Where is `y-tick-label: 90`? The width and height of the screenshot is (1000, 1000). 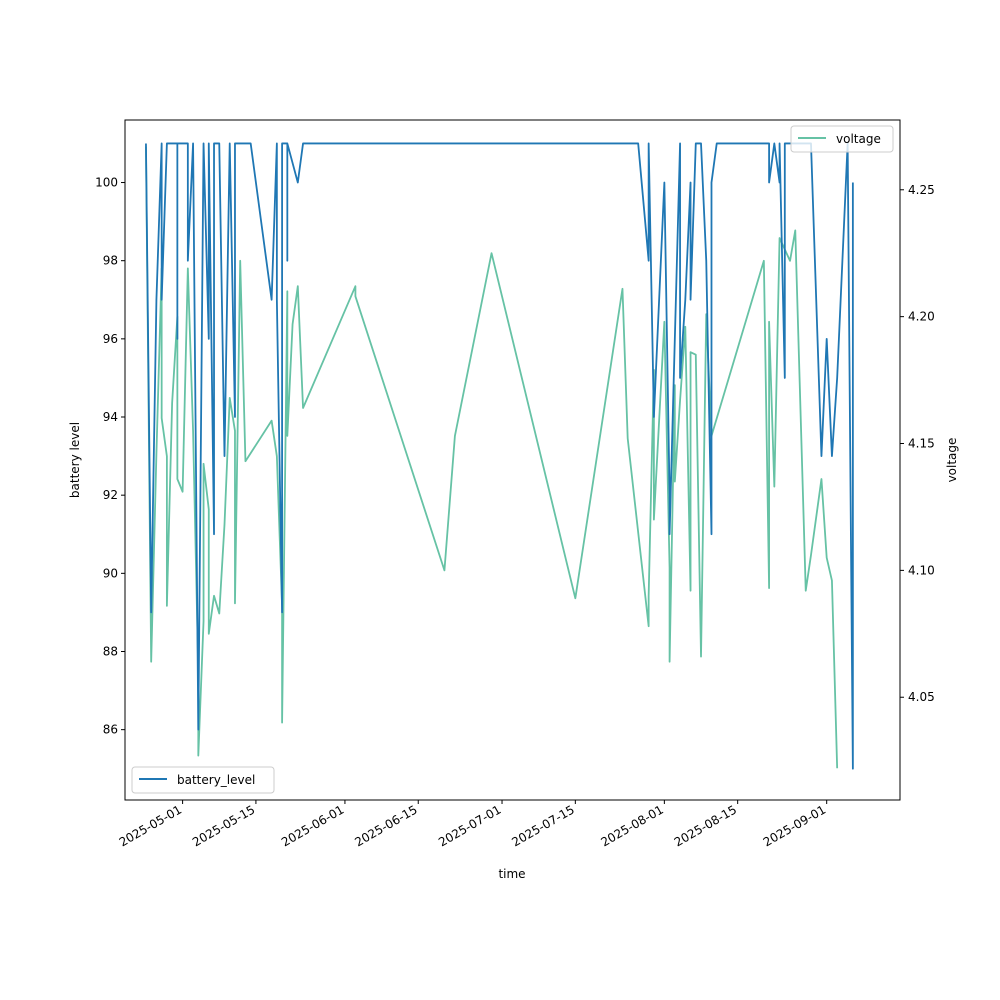
y-tick-label: 90 is located at coordinates (110, 573).